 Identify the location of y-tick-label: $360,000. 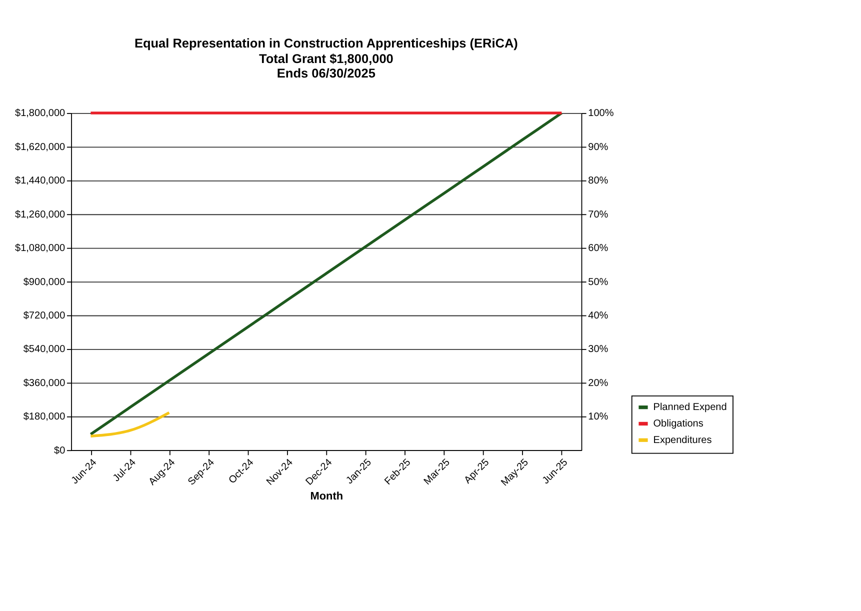
(44, 383).